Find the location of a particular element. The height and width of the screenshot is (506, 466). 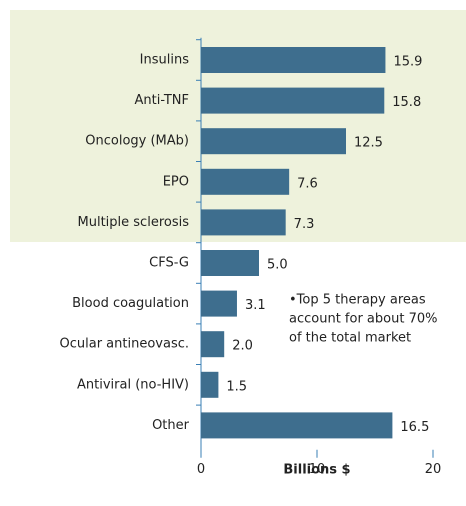

annotation: •Top 5 therapy areas is located at coordinates (357, 300).